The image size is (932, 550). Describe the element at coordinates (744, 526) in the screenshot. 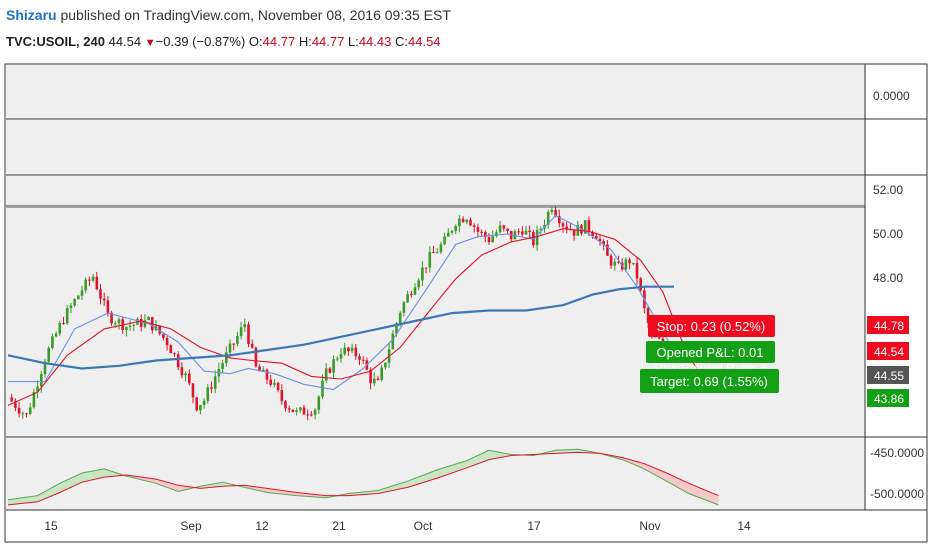

I see `x-tick-14: 14` at that location.